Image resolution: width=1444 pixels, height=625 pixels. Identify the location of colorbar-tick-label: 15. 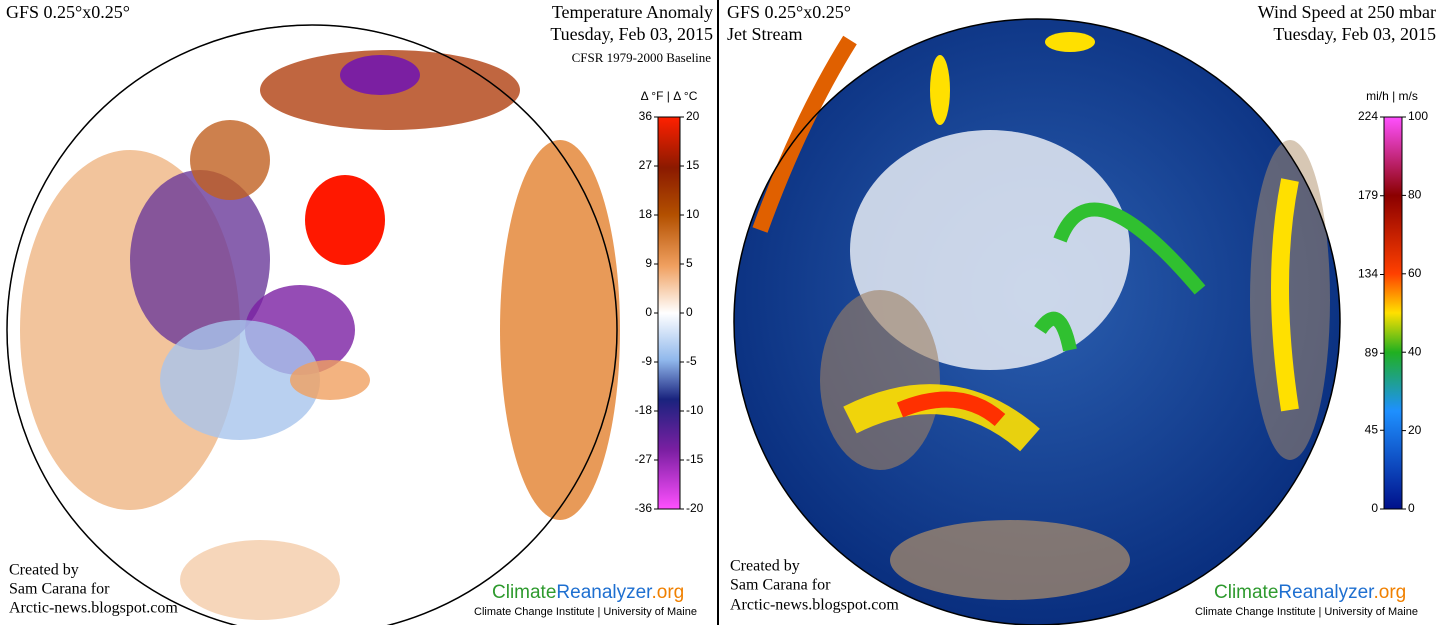
(693, 165).